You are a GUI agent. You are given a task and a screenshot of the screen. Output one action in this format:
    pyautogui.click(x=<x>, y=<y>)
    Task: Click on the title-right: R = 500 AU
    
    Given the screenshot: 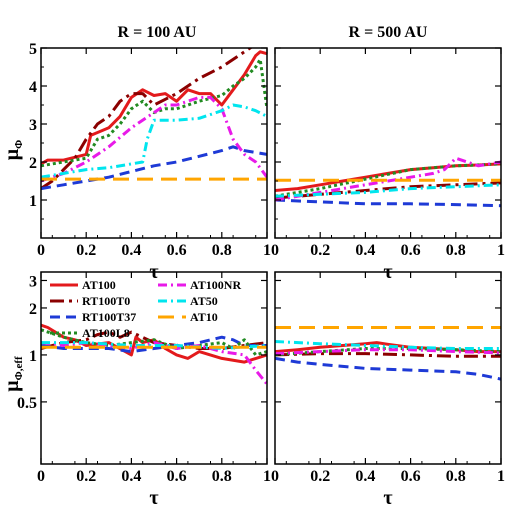 What is the action you would take?
    pyautogui.click(x=388, y=32)
    